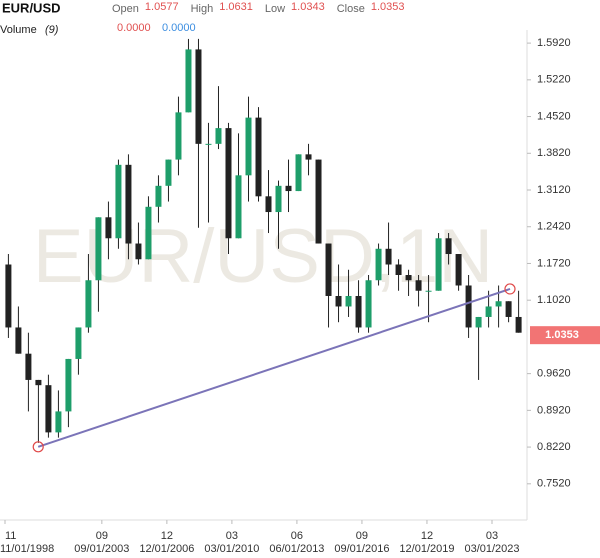 The image size is (600, 558). I want to click on watermark: EUR/USD,1N, so click(263, 256).